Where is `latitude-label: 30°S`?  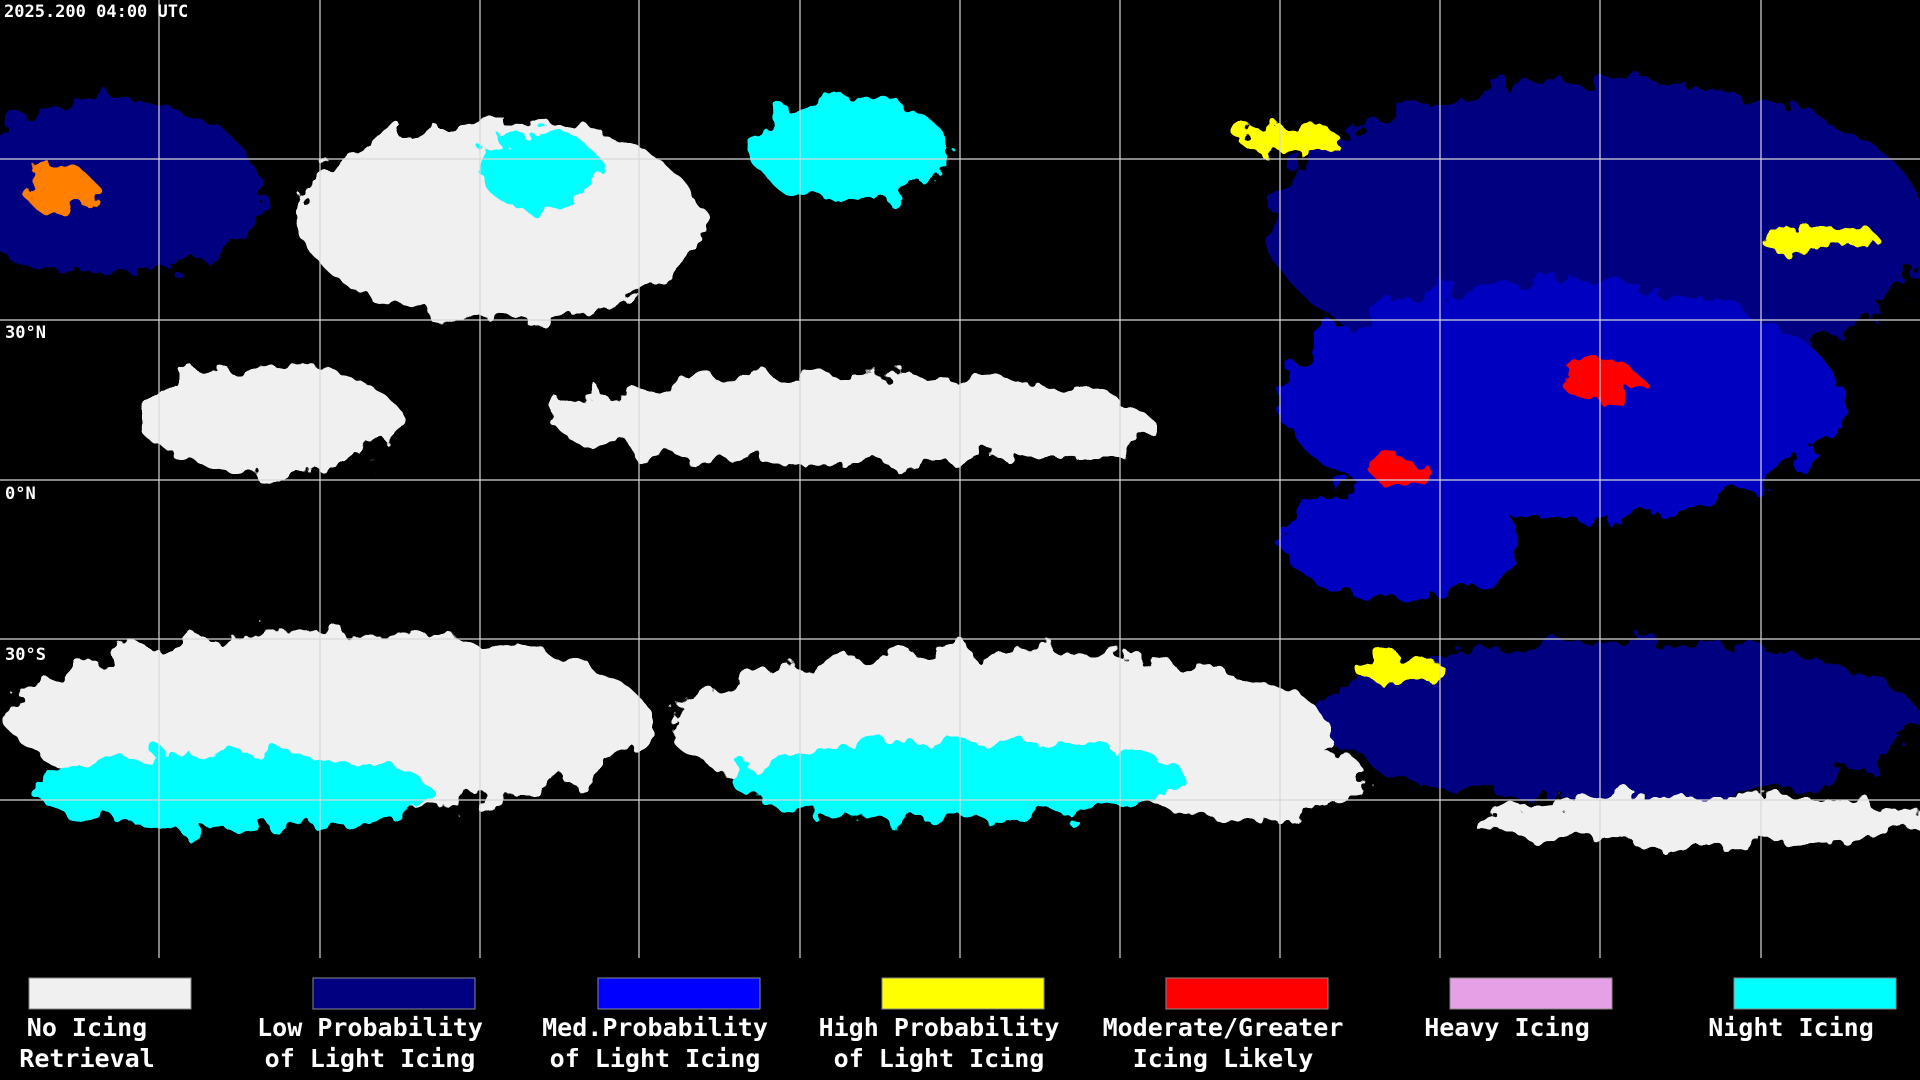
latitude-label: 30°S is located at coordinates (25, 655).